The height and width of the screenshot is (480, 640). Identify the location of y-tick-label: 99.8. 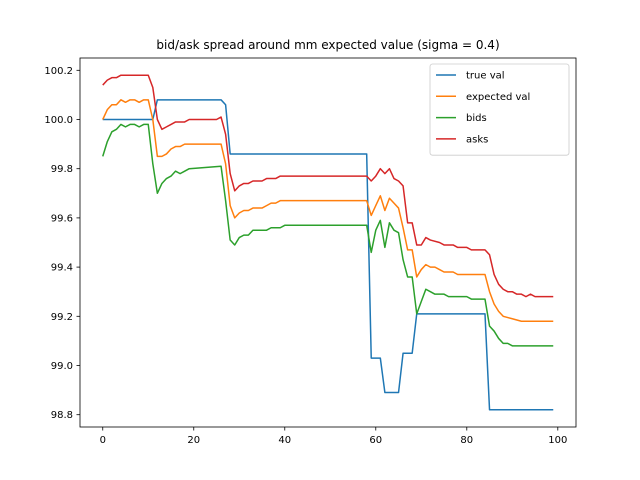
(62, 169).